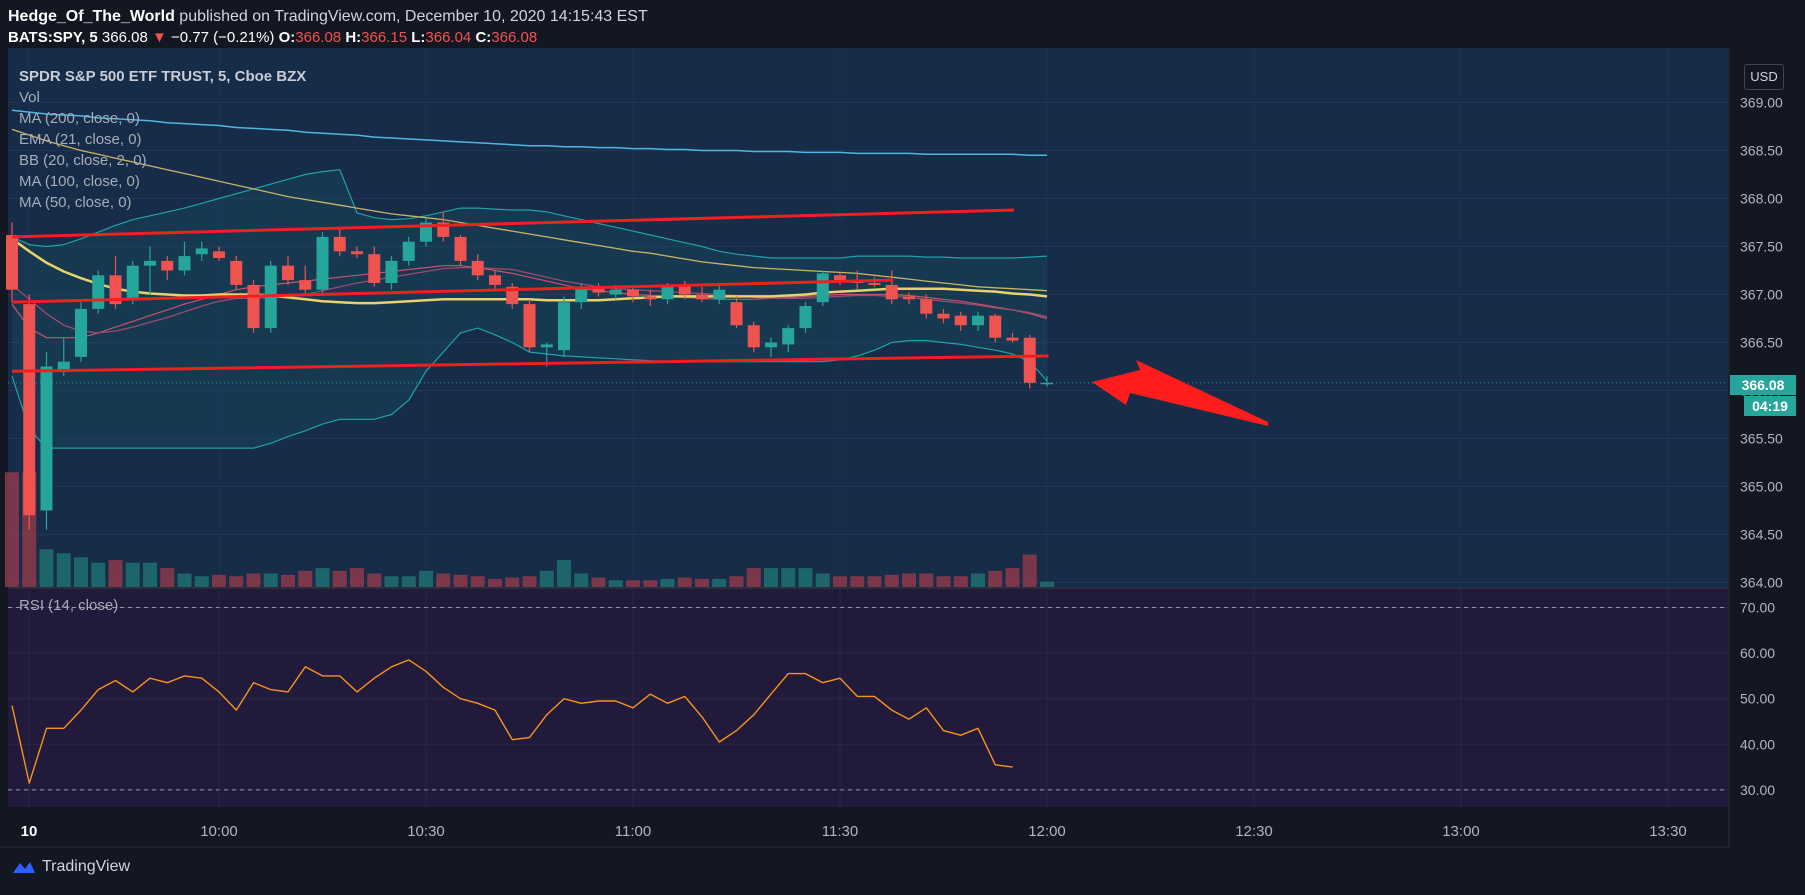 Image resolution: width=1805 pixels, height=895 pixels. Describe the element at coordinates (1761, 583) in the screenshot. I see `price-tick-label: 364.00` at that location.